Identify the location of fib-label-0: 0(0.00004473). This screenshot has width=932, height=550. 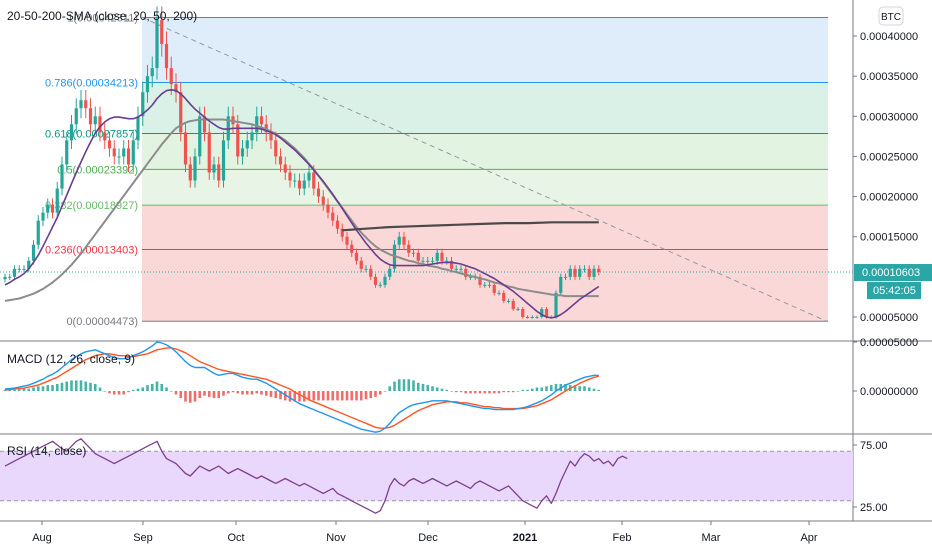
(102, 322).